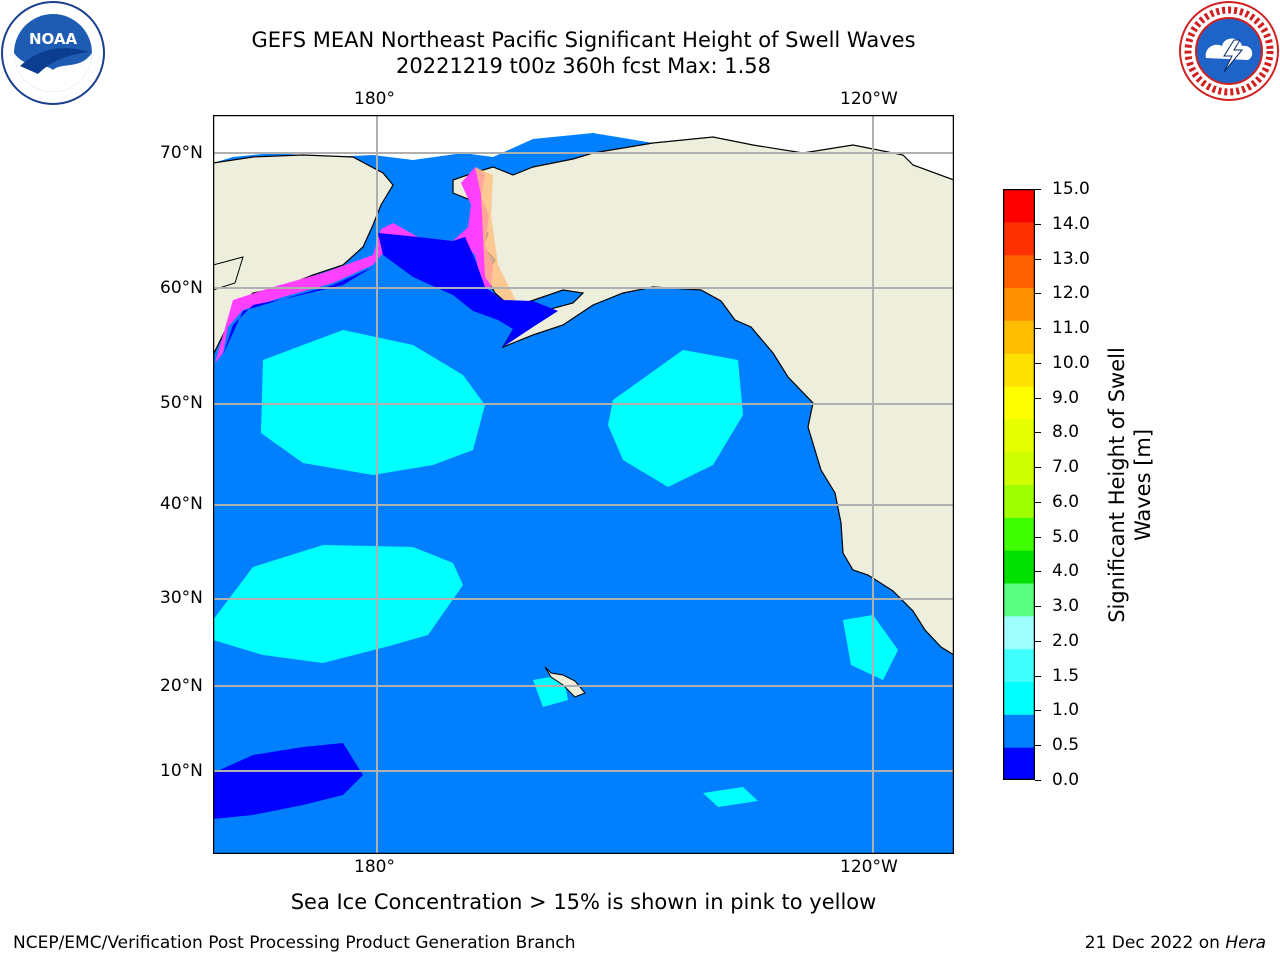  Describe the element at coordinates (53, 39) in the screenshot. I see `noaa-logo-text: NOAA` at that location.